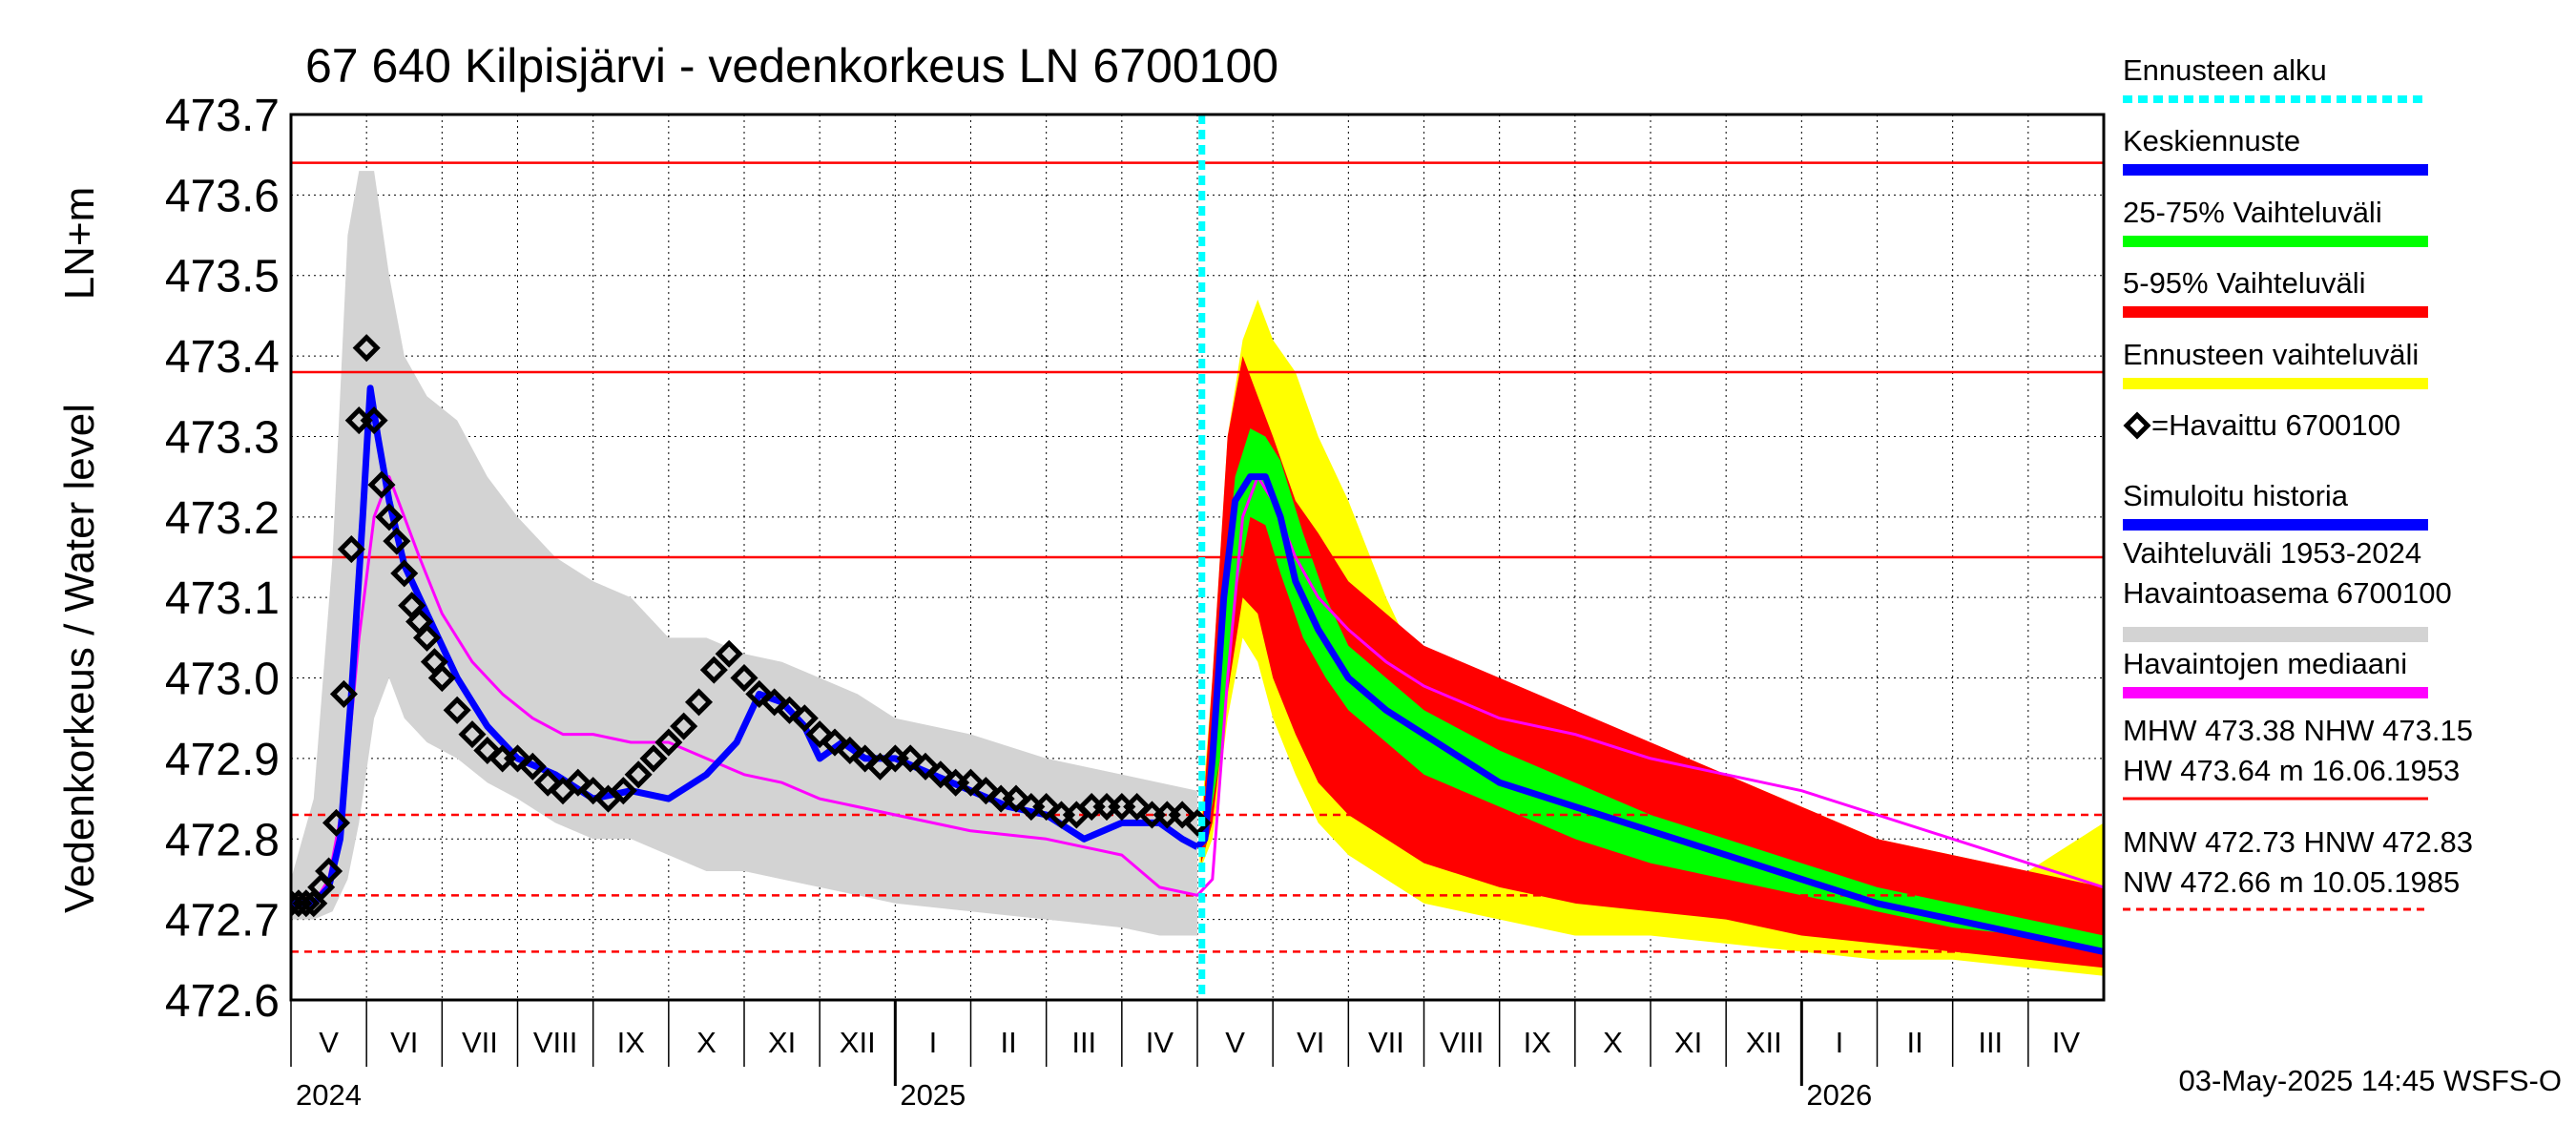  Describe the element at coordinates (222, 680) in the screenshot. I see `y-tick-label: 473.0` at that location.